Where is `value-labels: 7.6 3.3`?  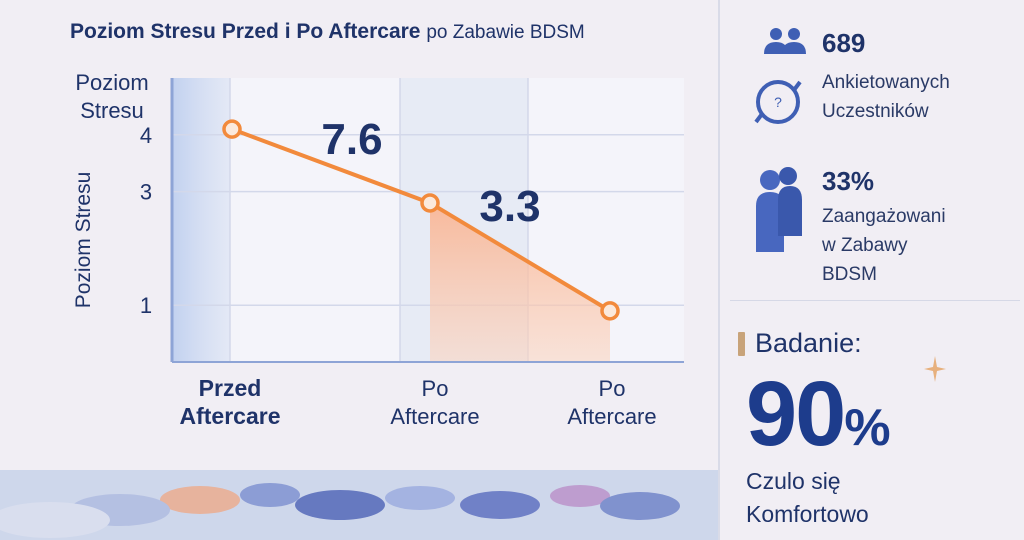 value-labels: 7.6 3.3 is located at coordinates (430, 173).